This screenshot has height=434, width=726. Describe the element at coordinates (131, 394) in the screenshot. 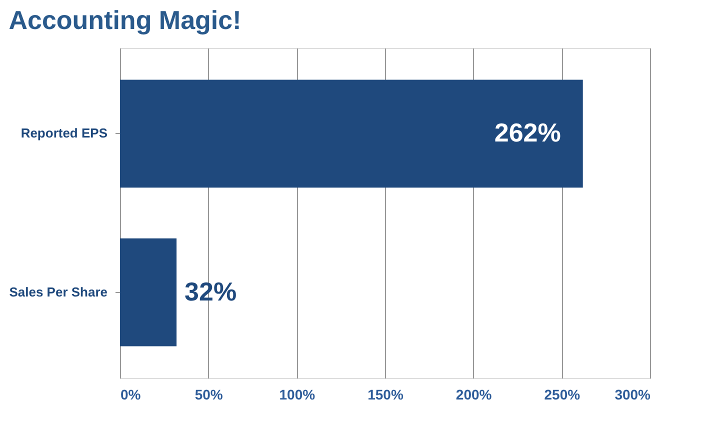

I see `x-tick-label: 0%` at that location.